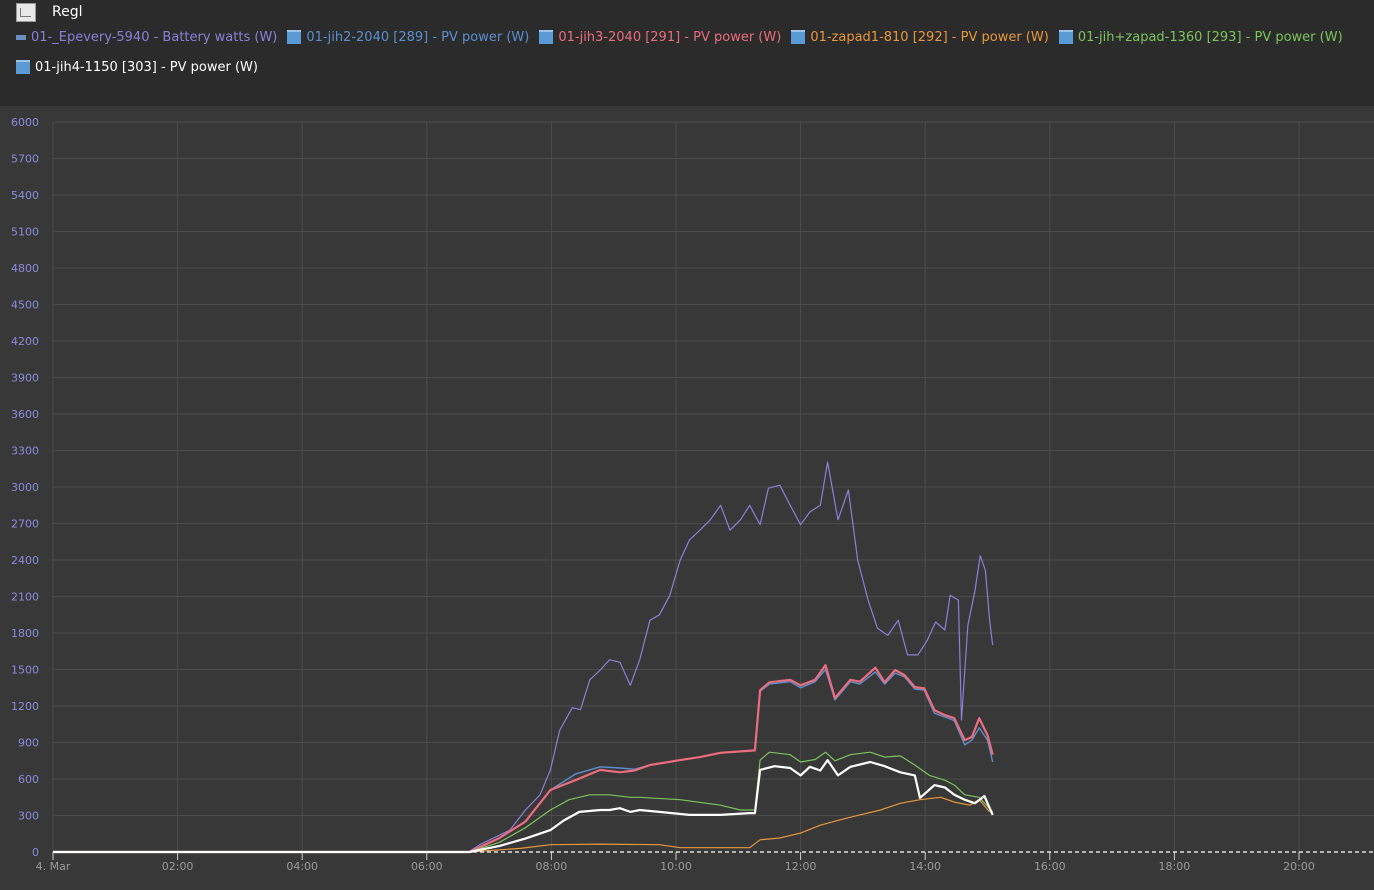 The image size is (1374, 890). Describe the element at coordinates (670, 37) in the screenshot. I see `legend-label: 01-jih3-2040 [291] - PV power (W)` at that location.